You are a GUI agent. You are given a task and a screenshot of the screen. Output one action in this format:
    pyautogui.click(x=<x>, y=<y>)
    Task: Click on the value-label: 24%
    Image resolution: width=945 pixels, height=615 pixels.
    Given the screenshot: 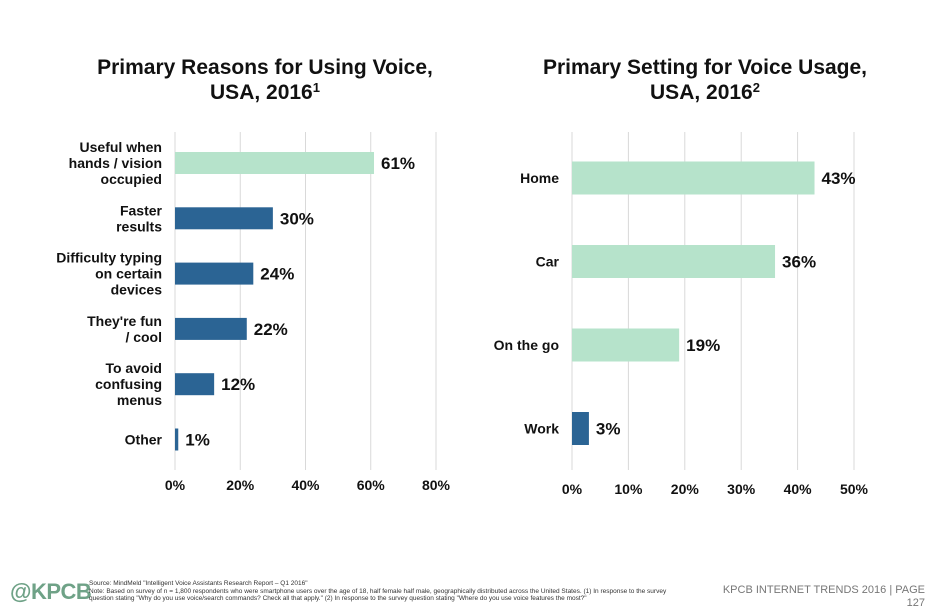 What is the action you would take?
    pyautogui.click(x=277, y=274)
    